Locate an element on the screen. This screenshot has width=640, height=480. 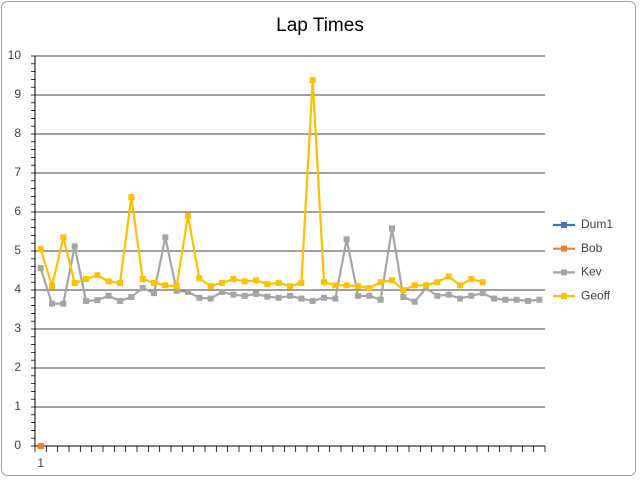
y-tick-label: 8 is located at coordinates (17, 133).